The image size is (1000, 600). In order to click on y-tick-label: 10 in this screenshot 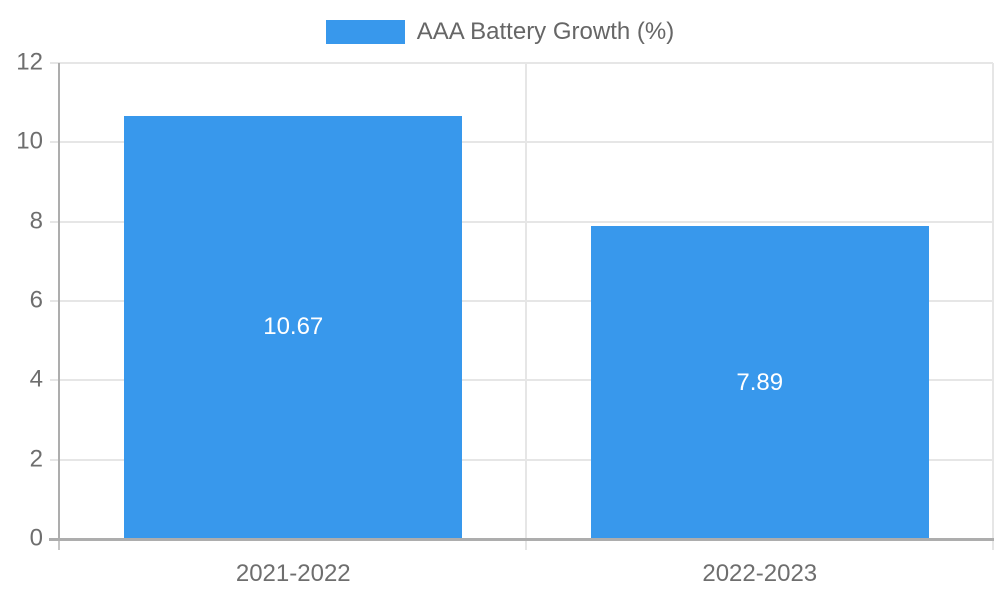, I will do `click(29, 141)`.